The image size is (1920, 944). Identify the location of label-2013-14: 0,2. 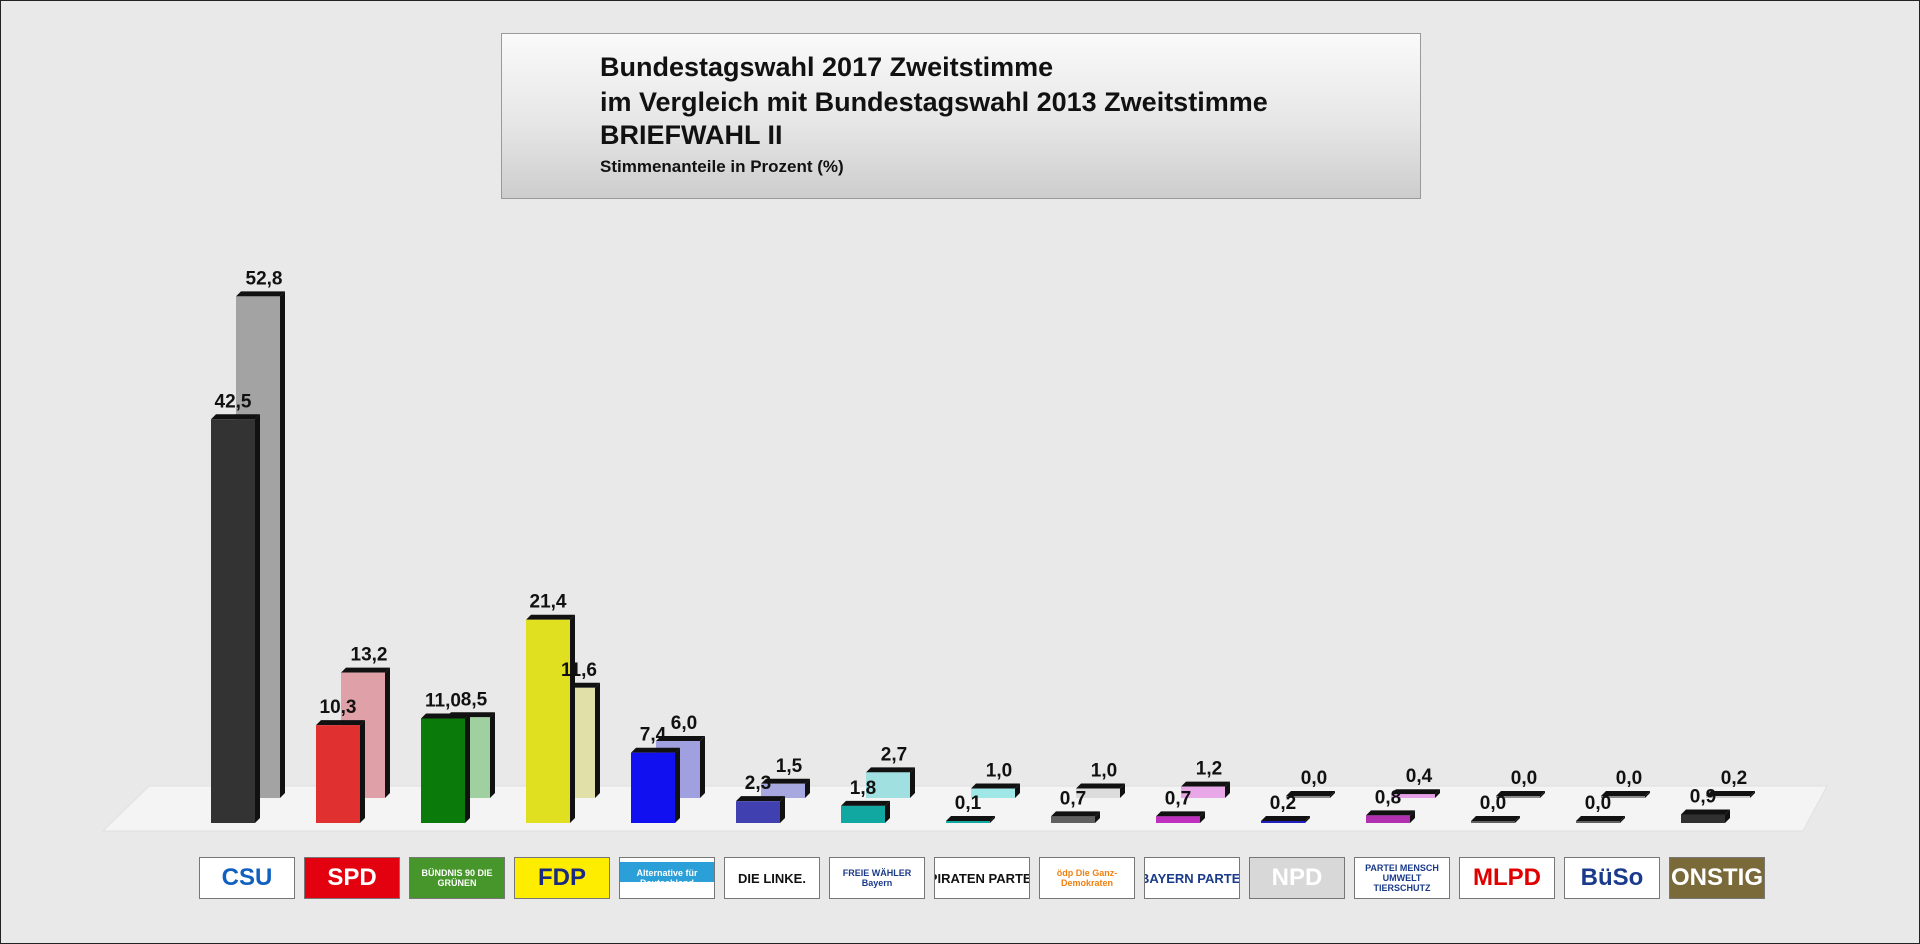
(1734, 778).